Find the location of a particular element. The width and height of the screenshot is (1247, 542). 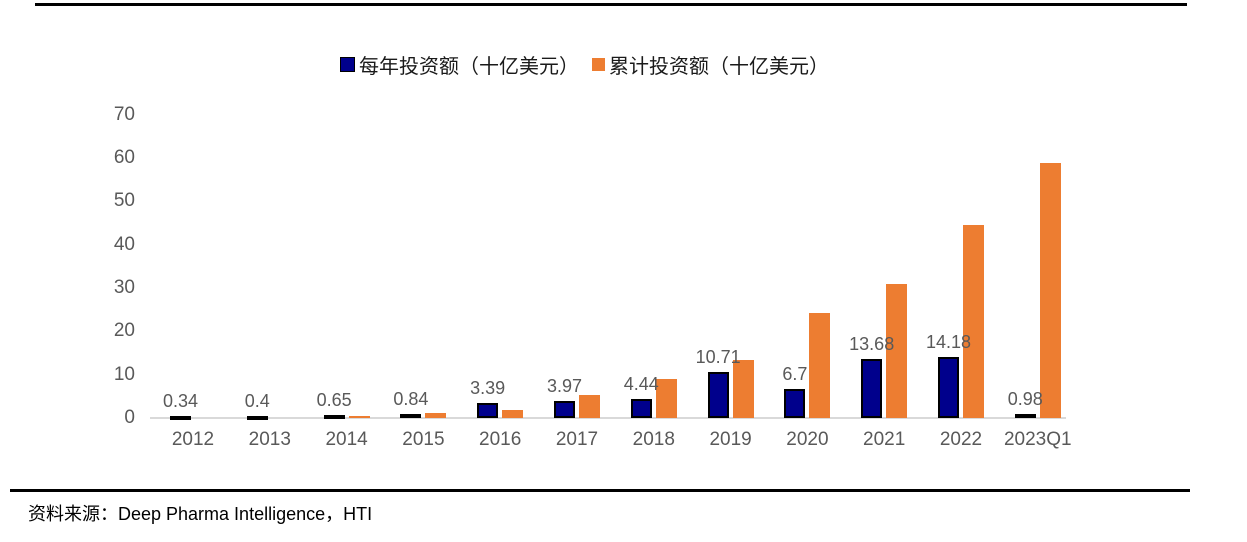

cumulative-bar-2018 is located at coordinates (666, 398).